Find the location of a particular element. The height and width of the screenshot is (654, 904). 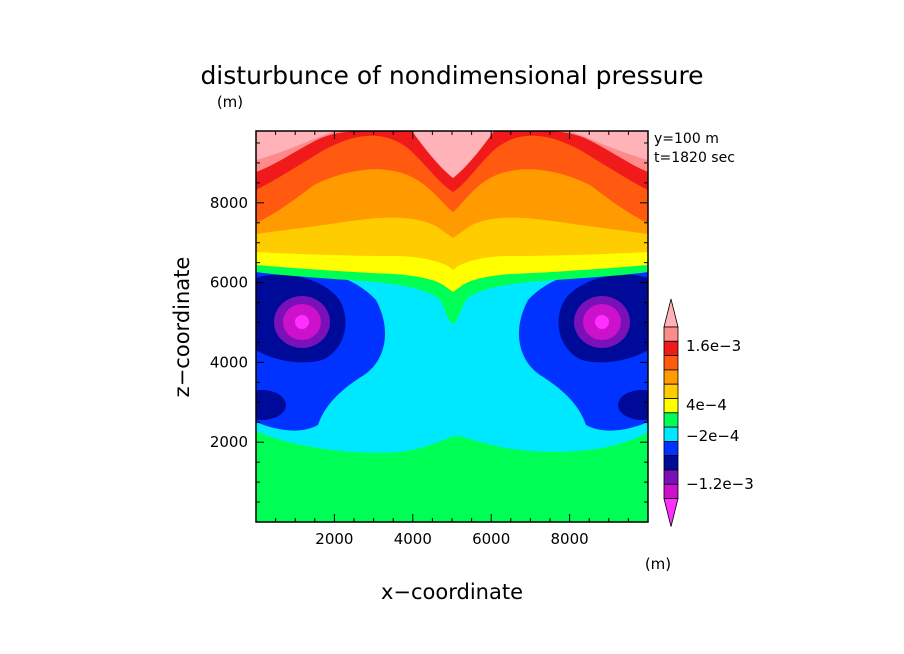

x-tick-label: 4000 is located at coordinates (413, 539).